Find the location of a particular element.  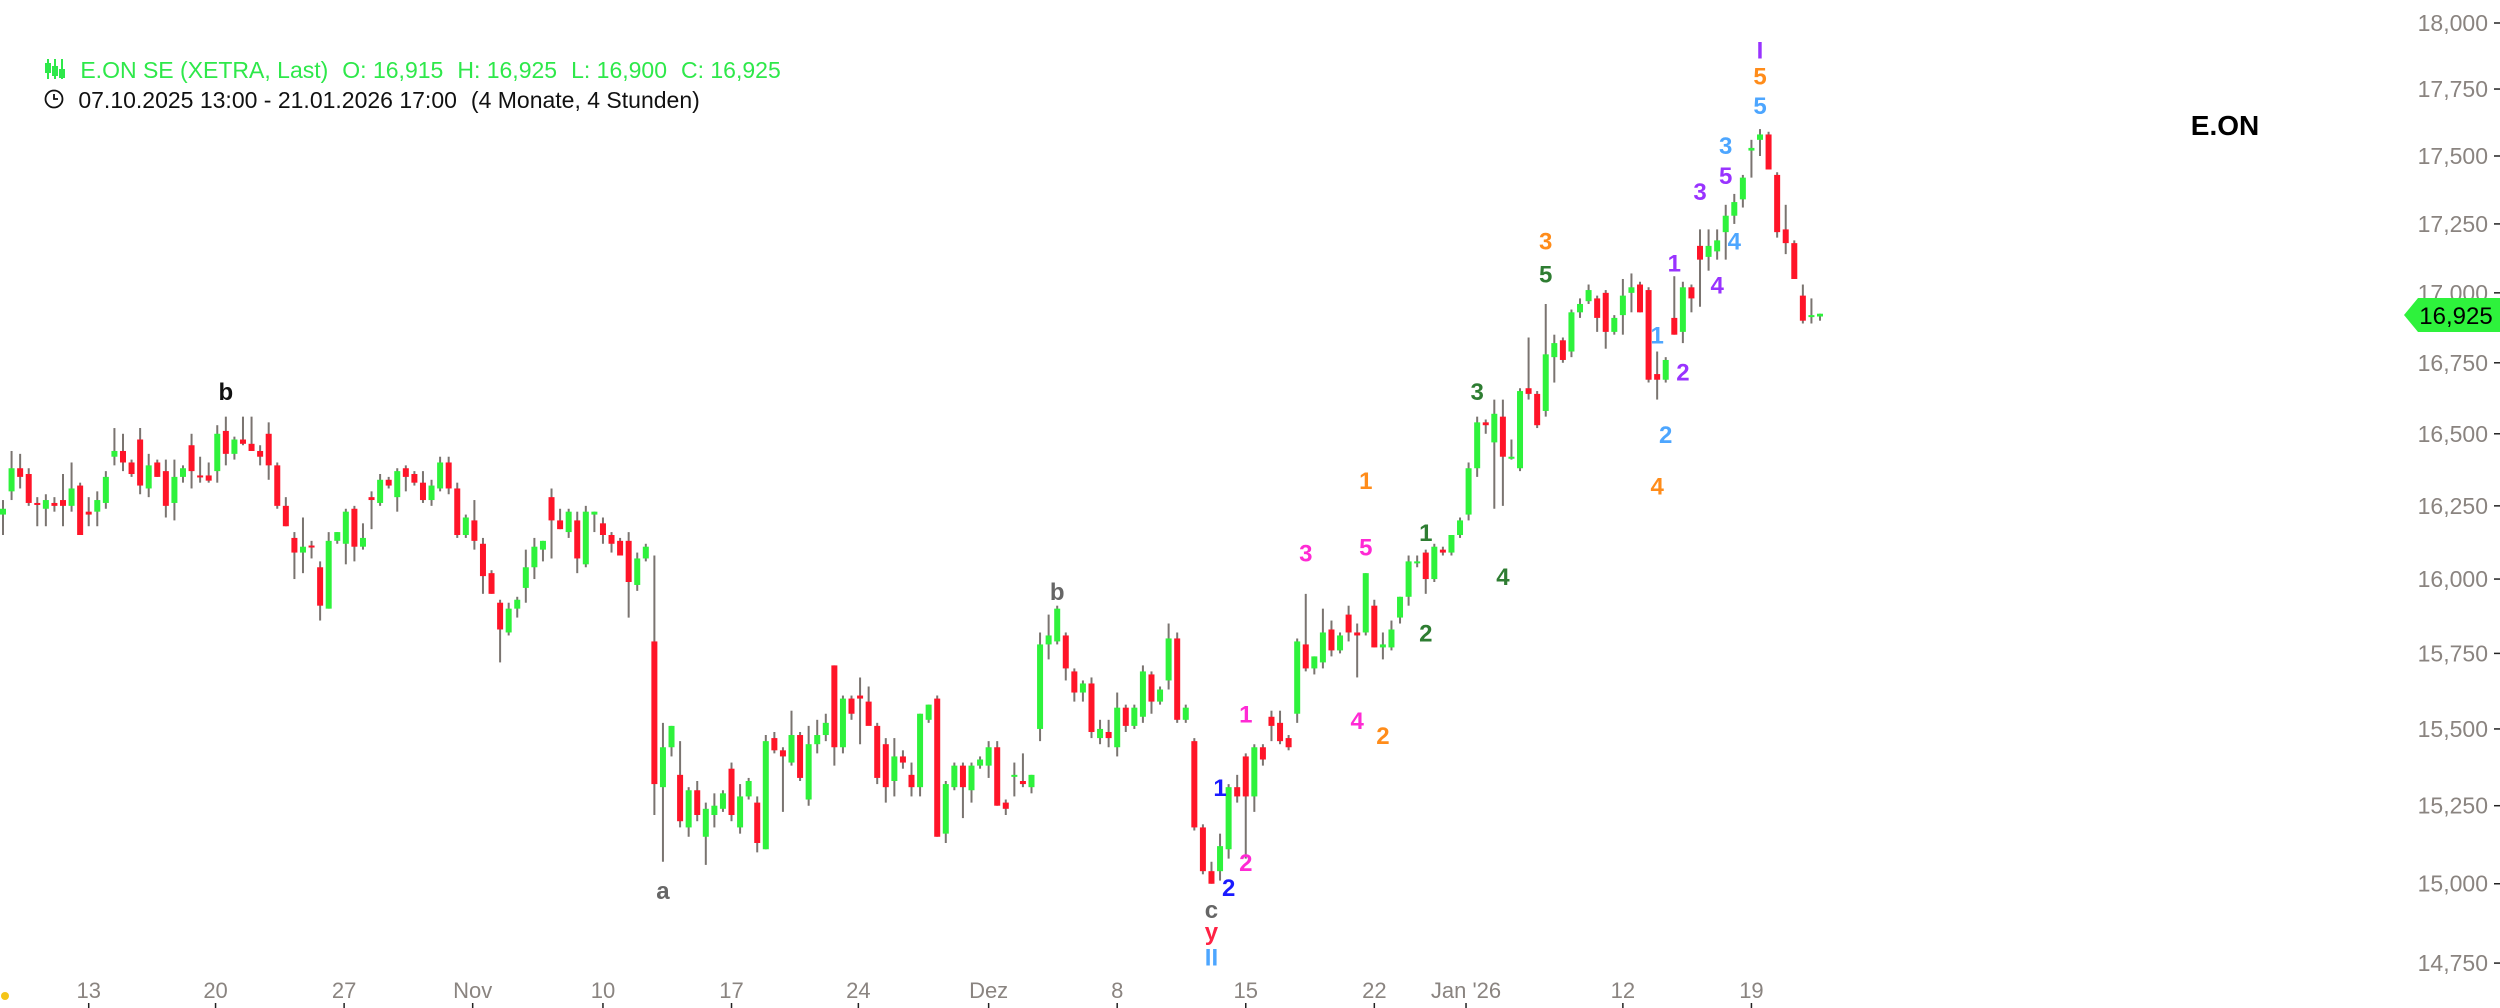

y-tick-label: 16,000 is located at coordinates (2453, 579).